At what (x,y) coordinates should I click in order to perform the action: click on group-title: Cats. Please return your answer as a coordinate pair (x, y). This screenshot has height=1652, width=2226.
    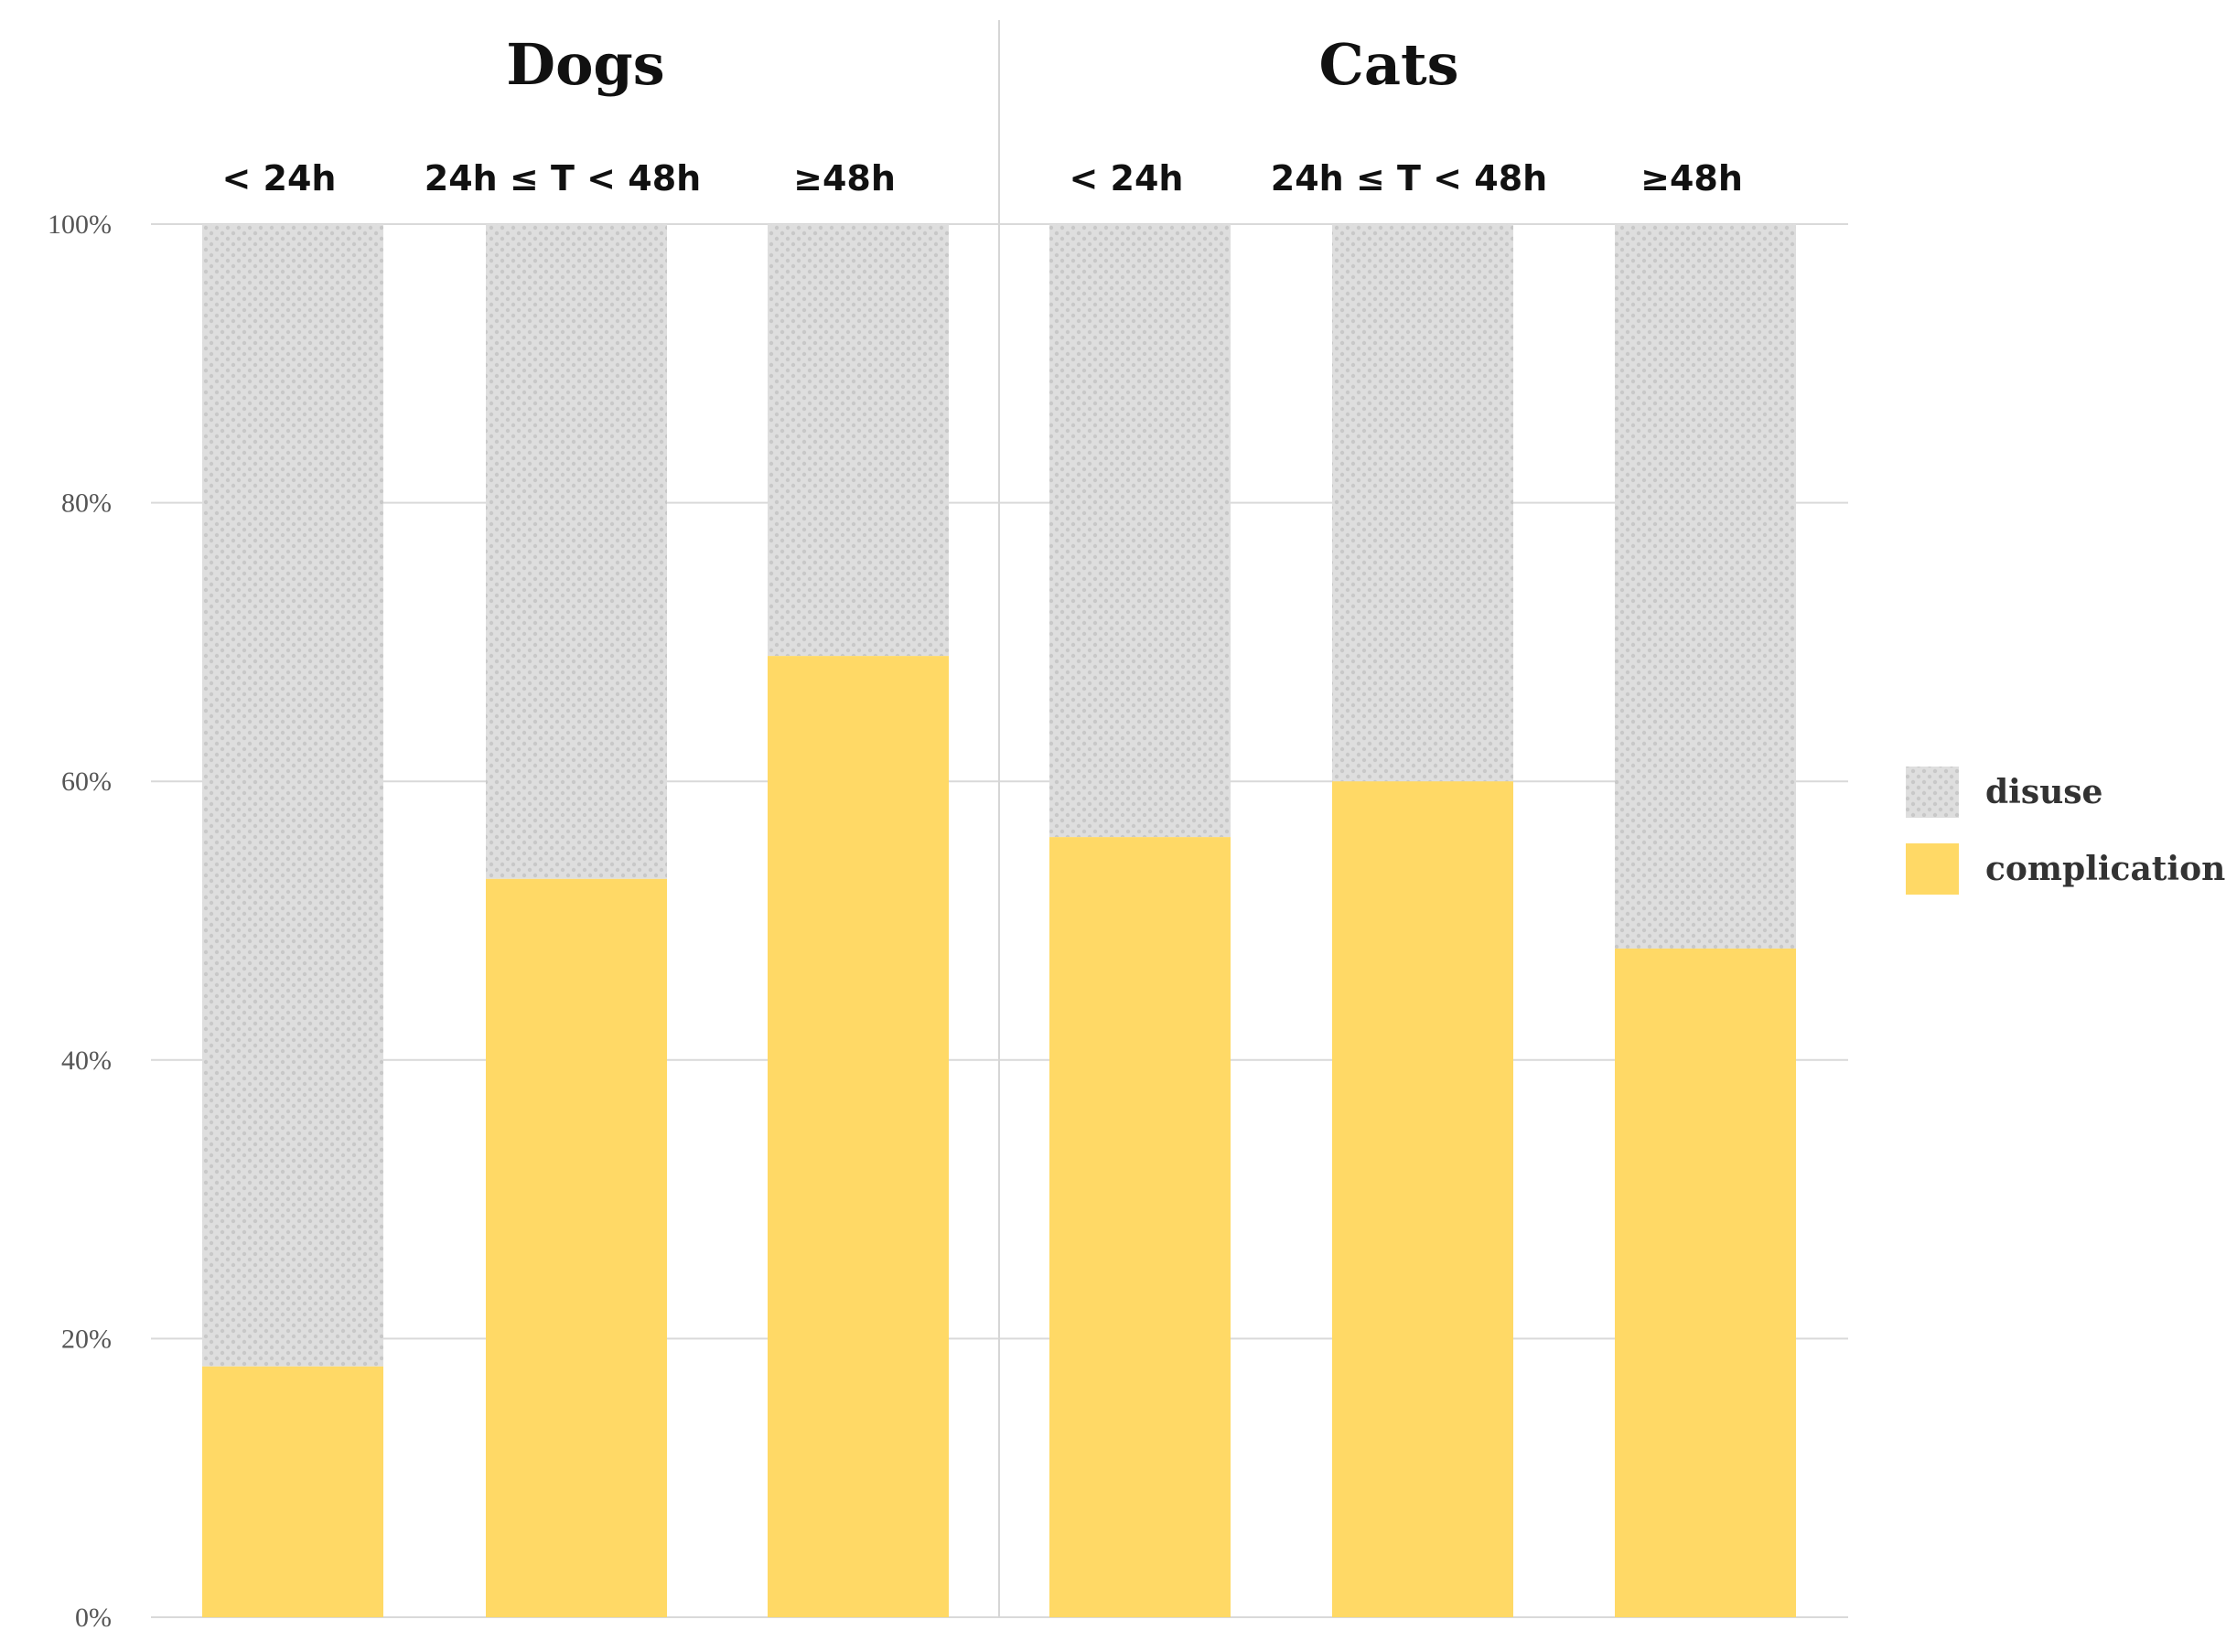
    Looking at the image, I should click on (1388, 64).